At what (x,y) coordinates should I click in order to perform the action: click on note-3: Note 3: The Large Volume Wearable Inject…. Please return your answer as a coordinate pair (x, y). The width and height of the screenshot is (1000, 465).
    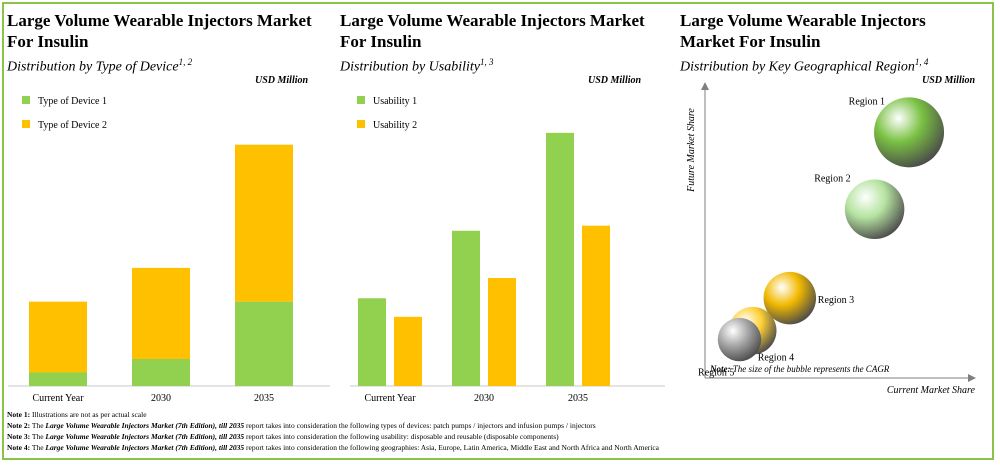
    Looking at the image, I should click on (283, 436).